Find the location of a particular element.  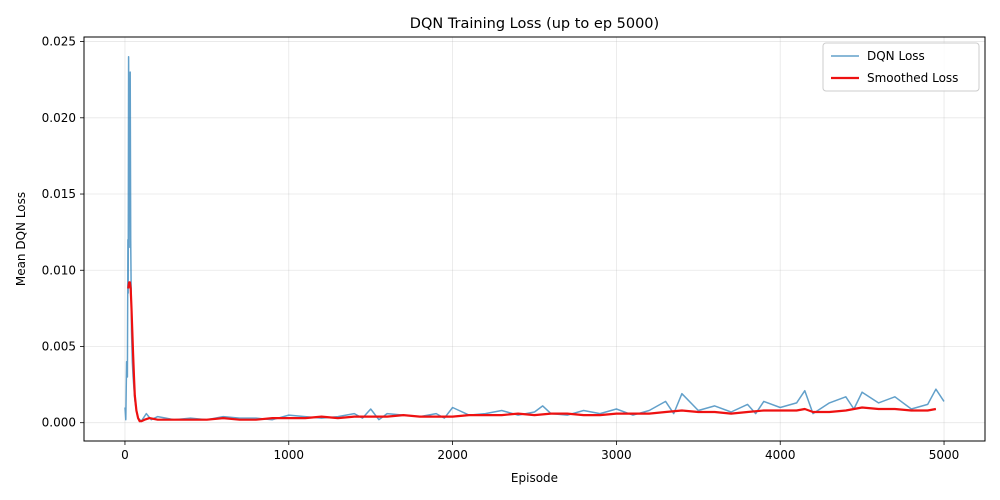

y-tick-label: 0.025 is located at coordinates (59, 42).